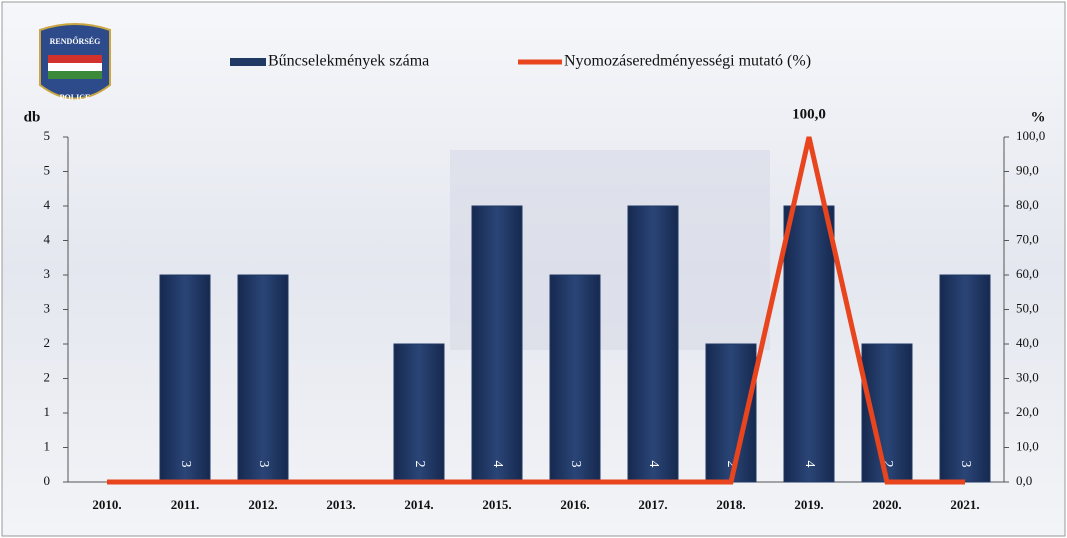 The image size is (1067, 538). I want to click on x-tick-label: 2021., so click(964, 504).